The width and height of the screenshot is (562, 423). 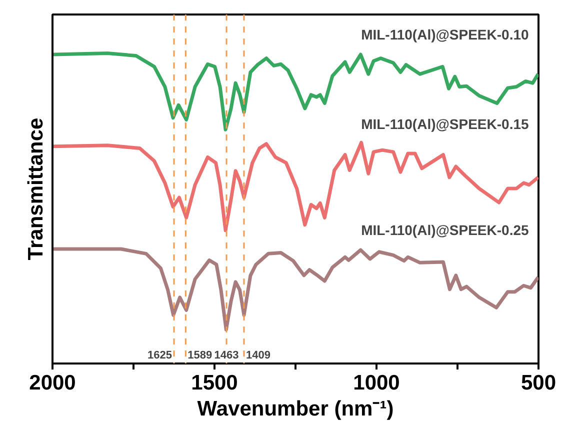 I want to click on ref-line-label: 1409, so click(x=258, y=355).